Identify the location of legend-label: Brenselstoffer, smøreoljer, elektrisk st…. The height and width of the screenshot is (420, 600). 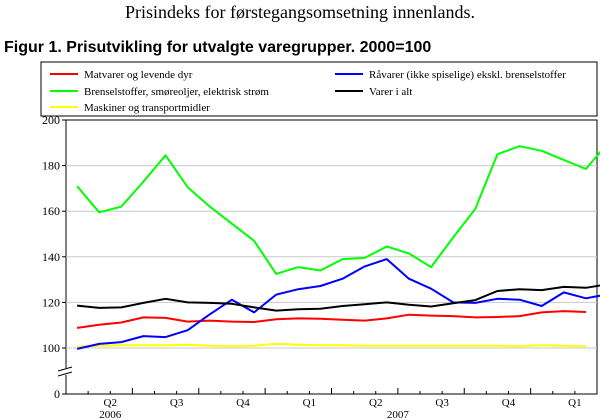
(176, 92).